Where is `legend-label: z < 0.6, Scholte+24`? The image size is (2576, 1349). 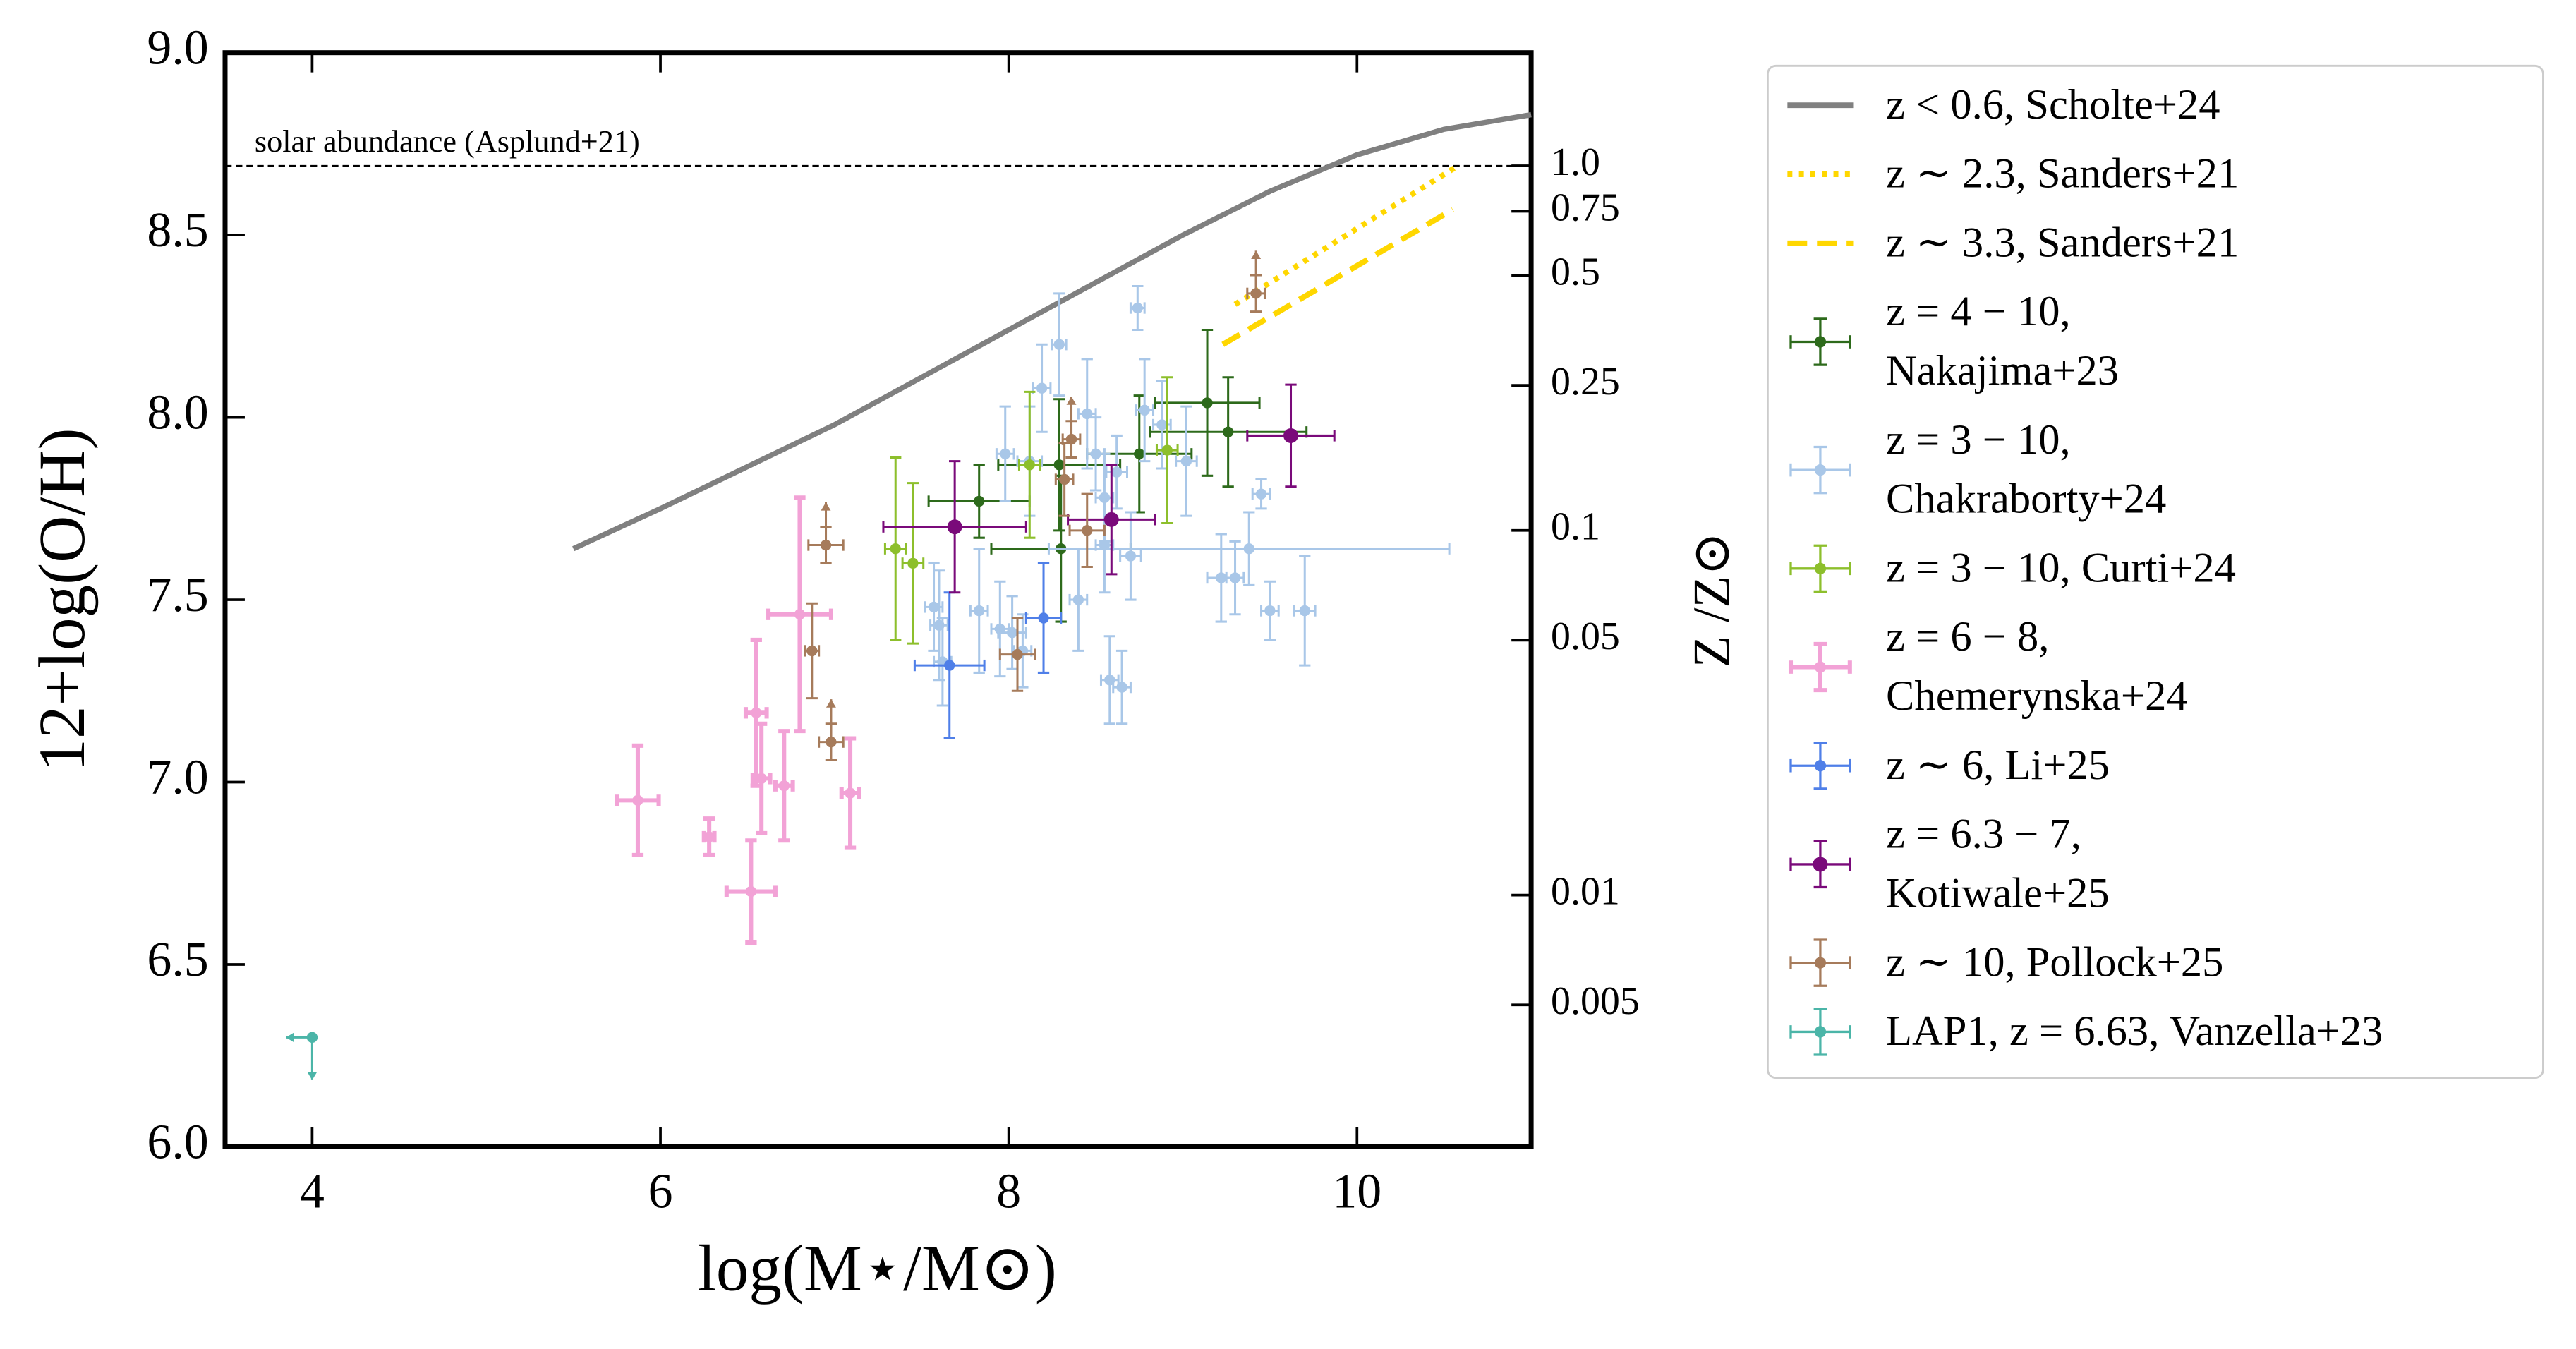 legend-label: z < 0.6, Scholte+24 is located at coordinates (2053, 104).